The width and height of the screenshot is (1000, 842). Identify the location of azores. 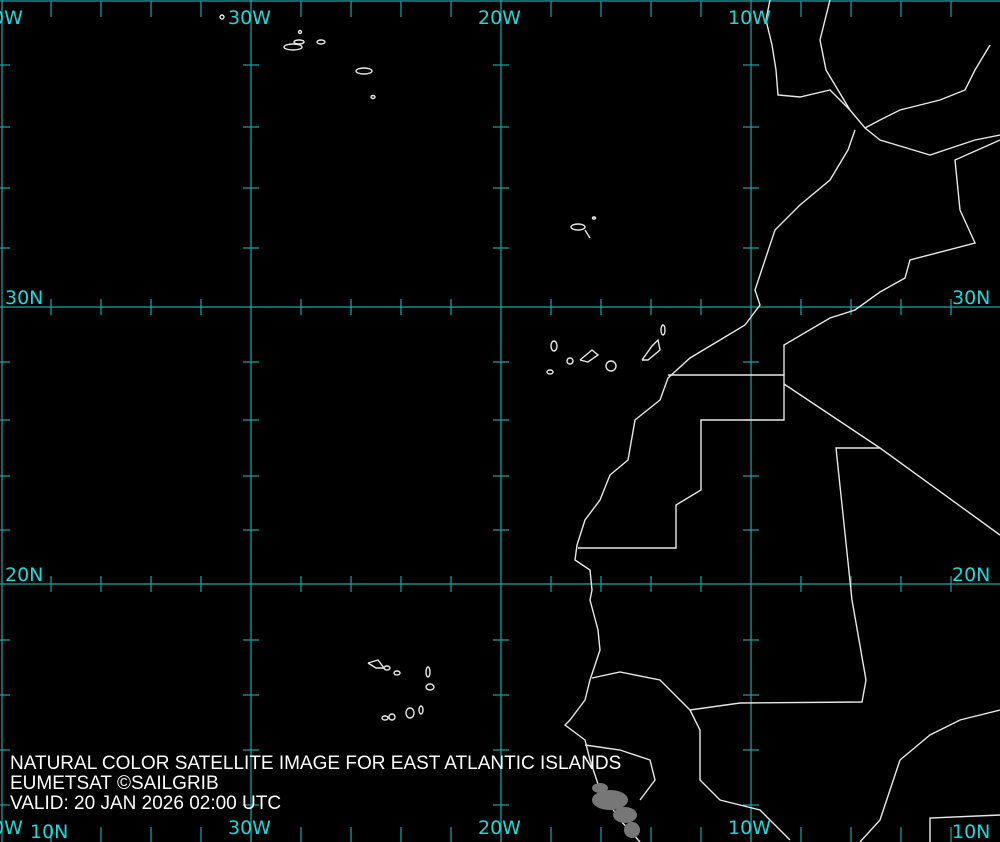
(272, 32).